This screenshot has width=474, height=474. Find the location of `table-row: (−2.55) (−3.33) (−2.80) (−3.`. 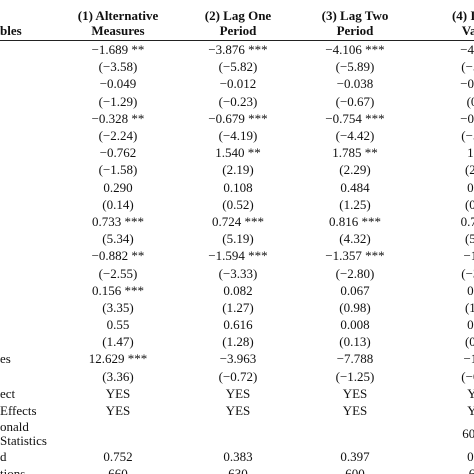

table-row: (−2.55) (−3.33) (−2.80) (−3. is located at coordinates (237, 272).